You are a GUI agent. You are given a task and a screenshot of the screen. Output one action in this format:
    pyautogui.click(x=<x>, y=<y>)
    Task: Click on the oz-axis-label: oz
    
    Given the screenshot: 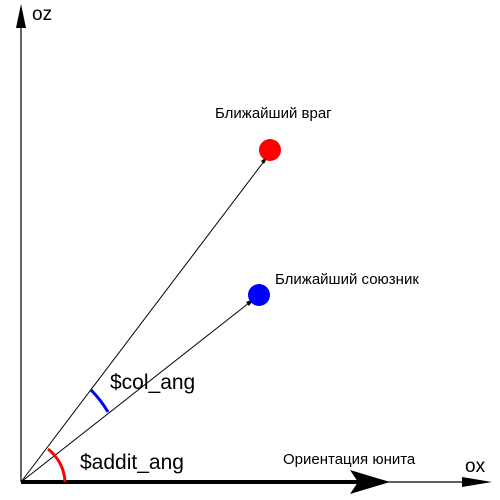 What is the action you would take?
    pyautogui.click(x=42, y=14)
    